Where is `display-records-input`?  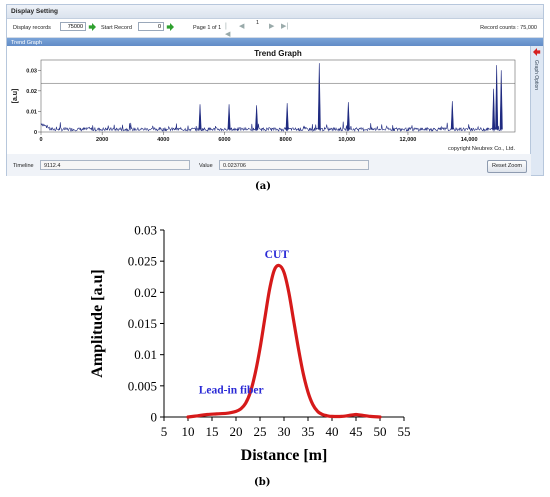
display-records-input is located at coordinates (73, 26).